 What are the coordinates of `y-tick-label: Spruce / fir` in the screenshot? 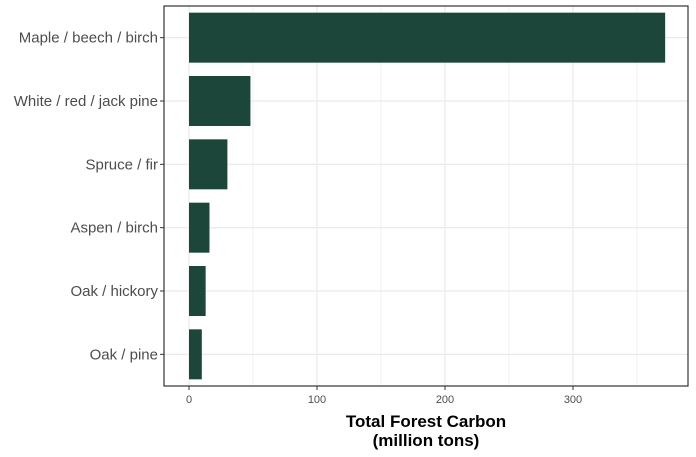 It's located at (121, 164).